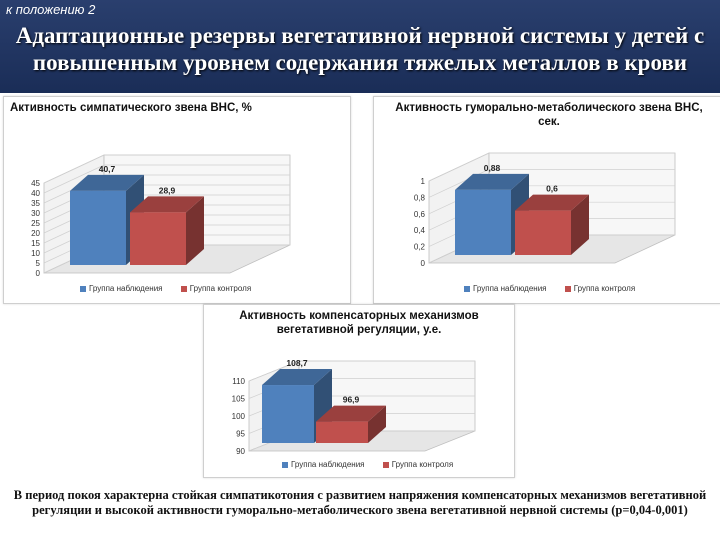  Describe the element at coordinates (51, 9) in the screenshot. I see `appendix-label: к положению 2` at that location.